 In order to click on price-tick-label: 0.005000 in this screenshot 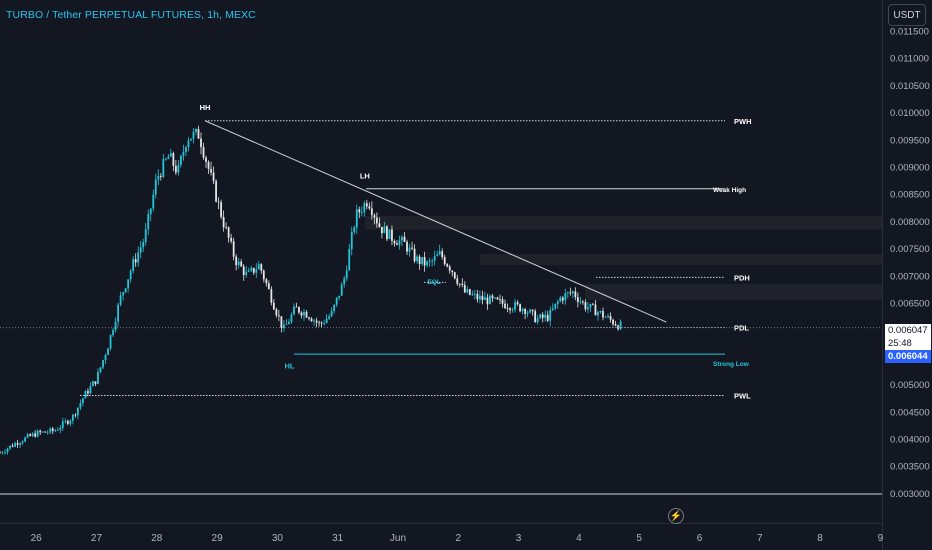, I will do `click(910, 385)`.